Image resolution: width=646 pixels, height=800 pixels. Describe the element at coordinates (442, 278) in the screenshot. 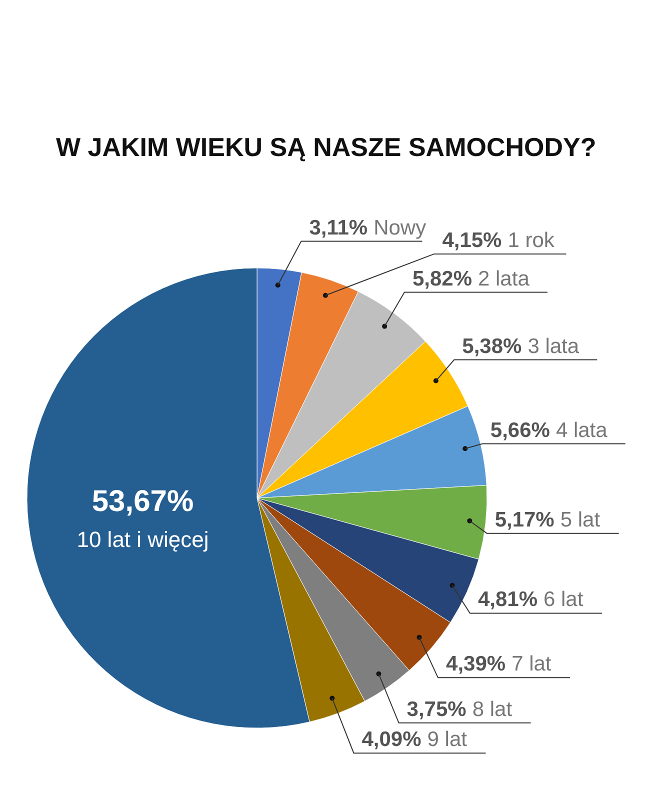

I see `data-label: 5,82%` at that location.